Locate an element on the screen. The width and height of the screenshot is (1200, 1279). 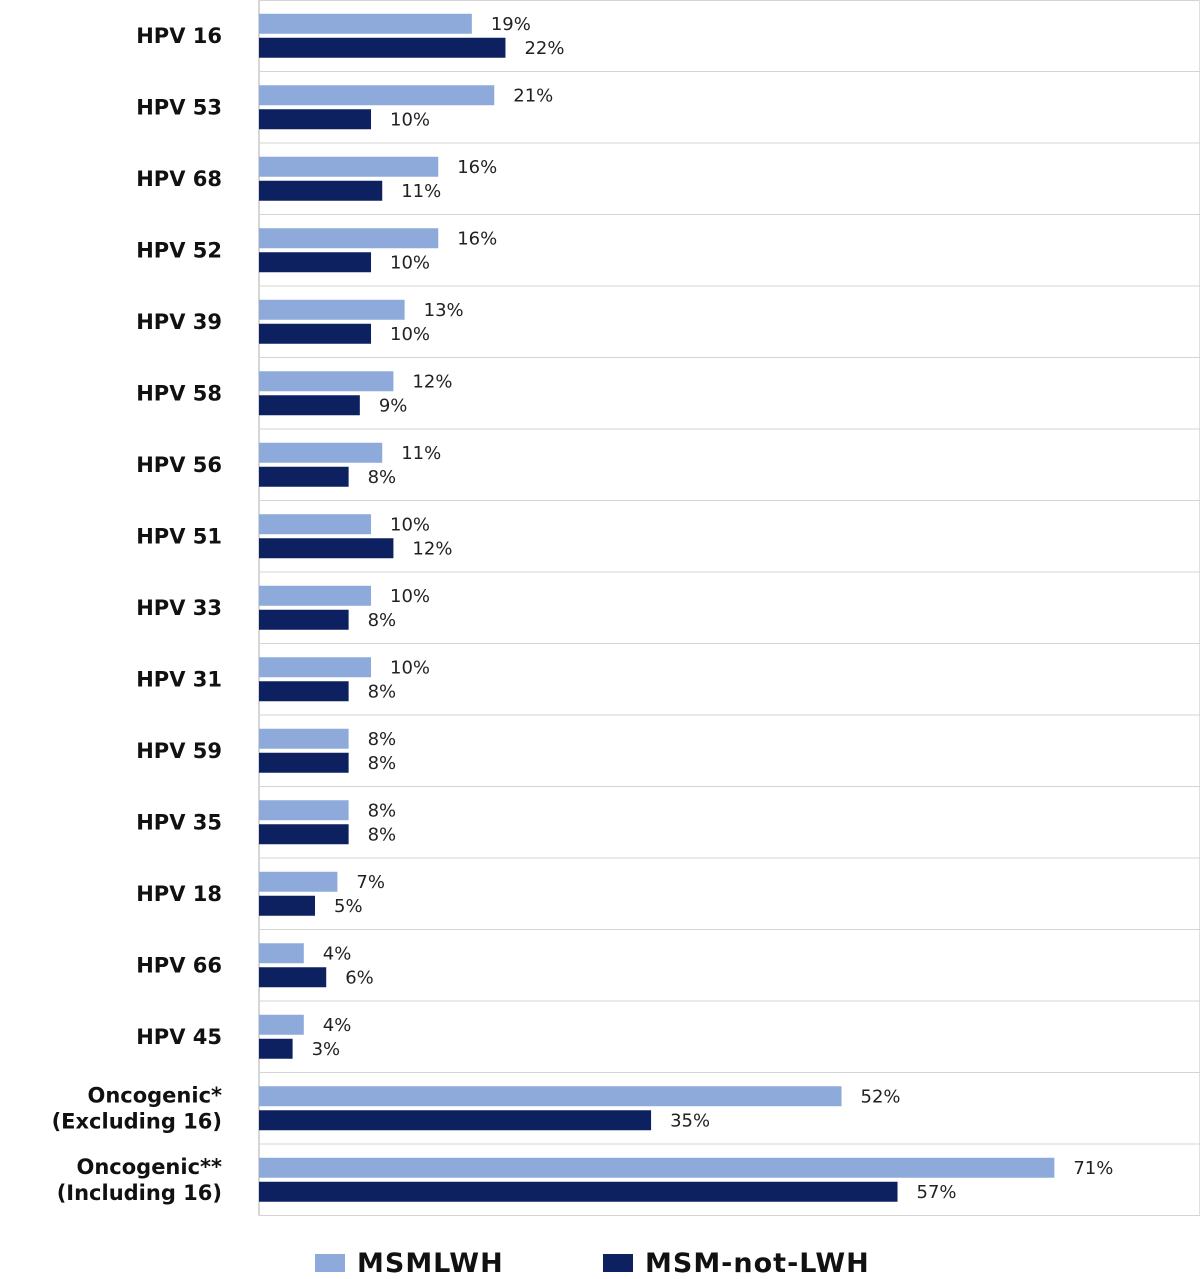
legend-label-msmlwh: MSMLWH is located at coordinates (430, 1263).